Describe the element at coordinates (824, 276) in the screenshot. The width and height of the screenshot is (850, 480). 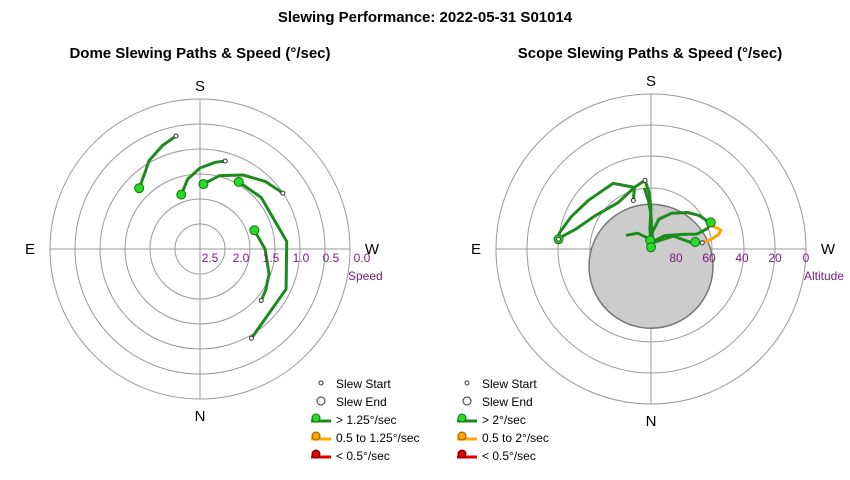
I see `scope-radial-axis-label: Altitude` at that location.